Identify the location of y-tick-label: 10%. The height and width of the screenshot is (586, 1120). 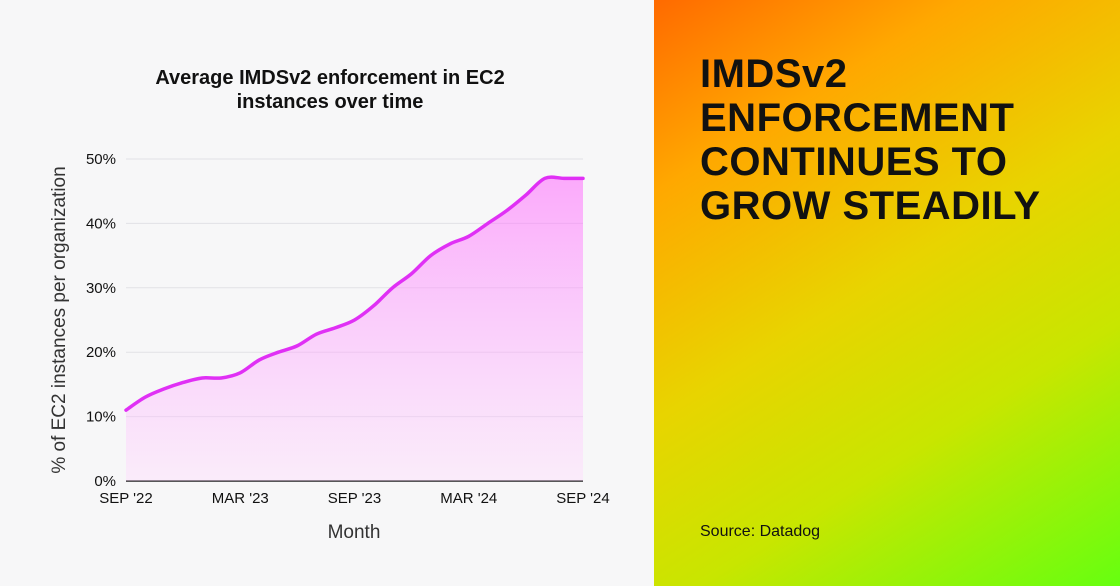
(101, 417).